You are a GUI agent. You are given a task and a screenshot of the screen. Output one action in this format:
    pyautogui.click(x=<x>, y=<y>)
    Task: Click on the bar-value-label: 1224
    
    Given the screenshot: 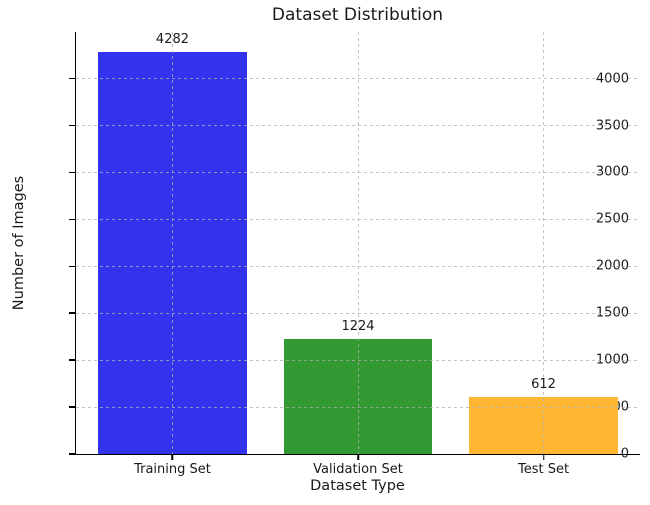 What is the action you would take?
    pyautogui.click(x=358, y=327)
    